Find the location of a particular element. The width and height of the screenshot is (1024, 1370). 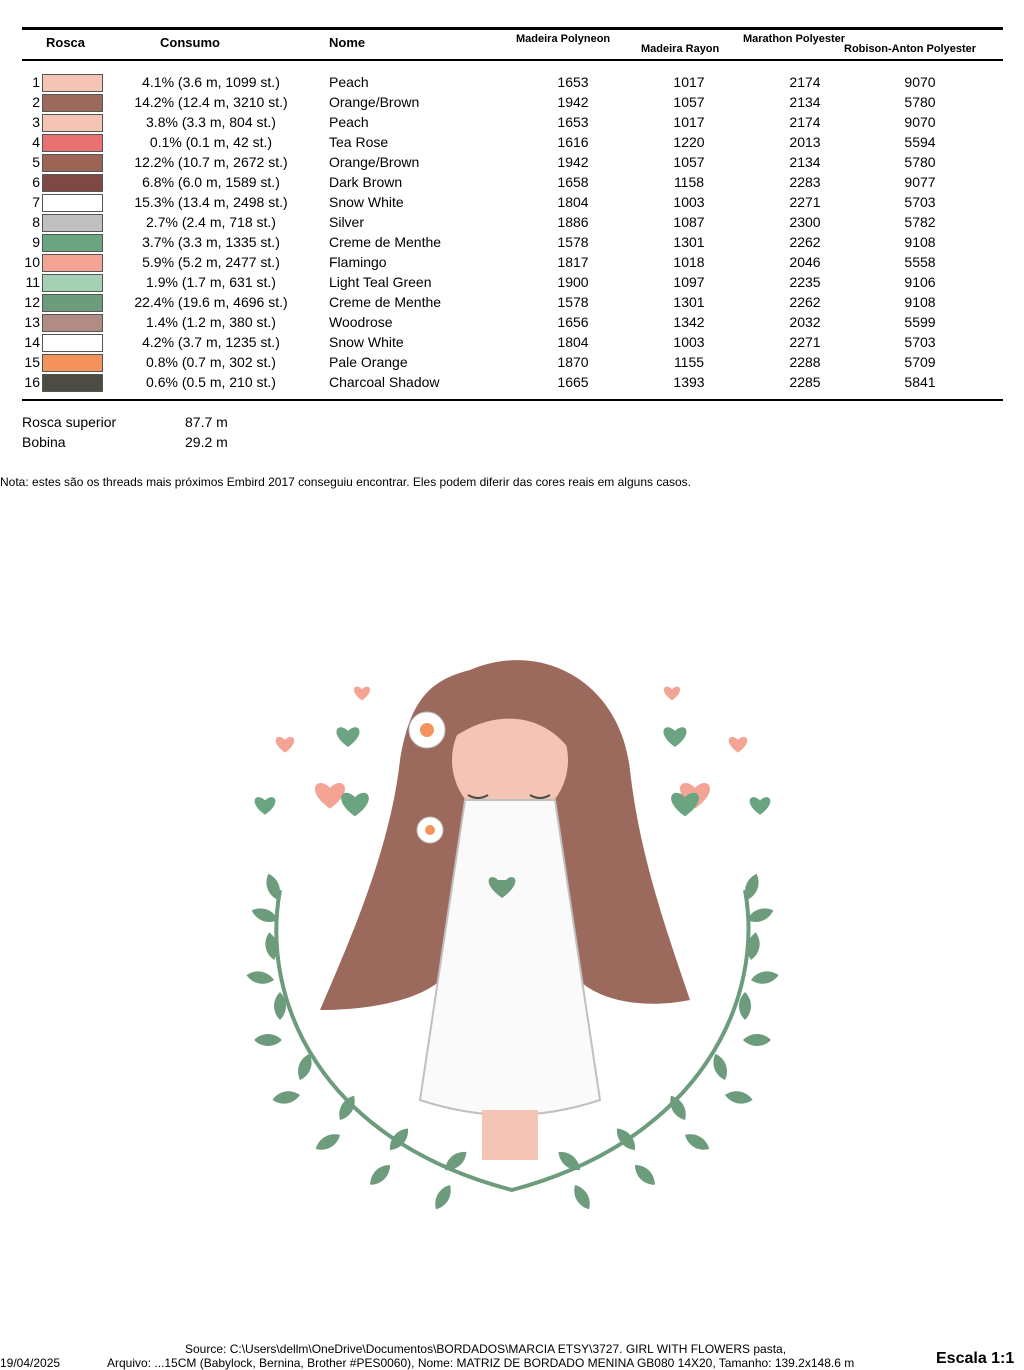

thread-number: 2 is located at coordinates (36, 102).